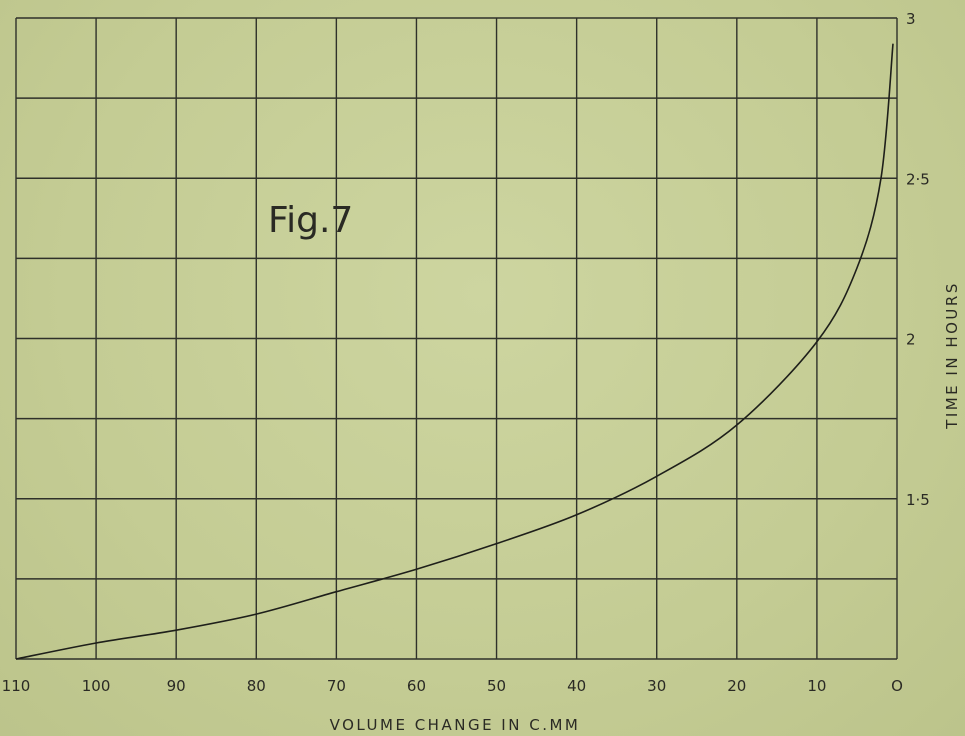 The image size is (965, 736). What do you see at coordinates (736, 686) in the screenshot?
I see `x-tick-label: 20` at bounding box center [736, 686].